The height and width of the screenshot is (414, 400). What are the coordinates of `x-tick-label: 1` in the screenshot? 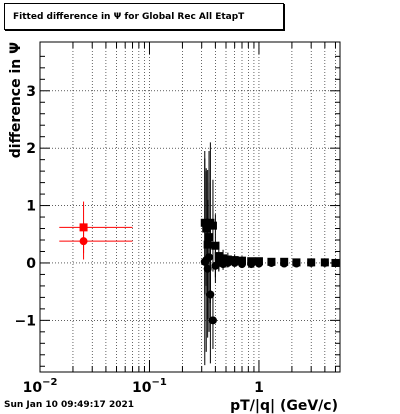 It's located at (259, 388).